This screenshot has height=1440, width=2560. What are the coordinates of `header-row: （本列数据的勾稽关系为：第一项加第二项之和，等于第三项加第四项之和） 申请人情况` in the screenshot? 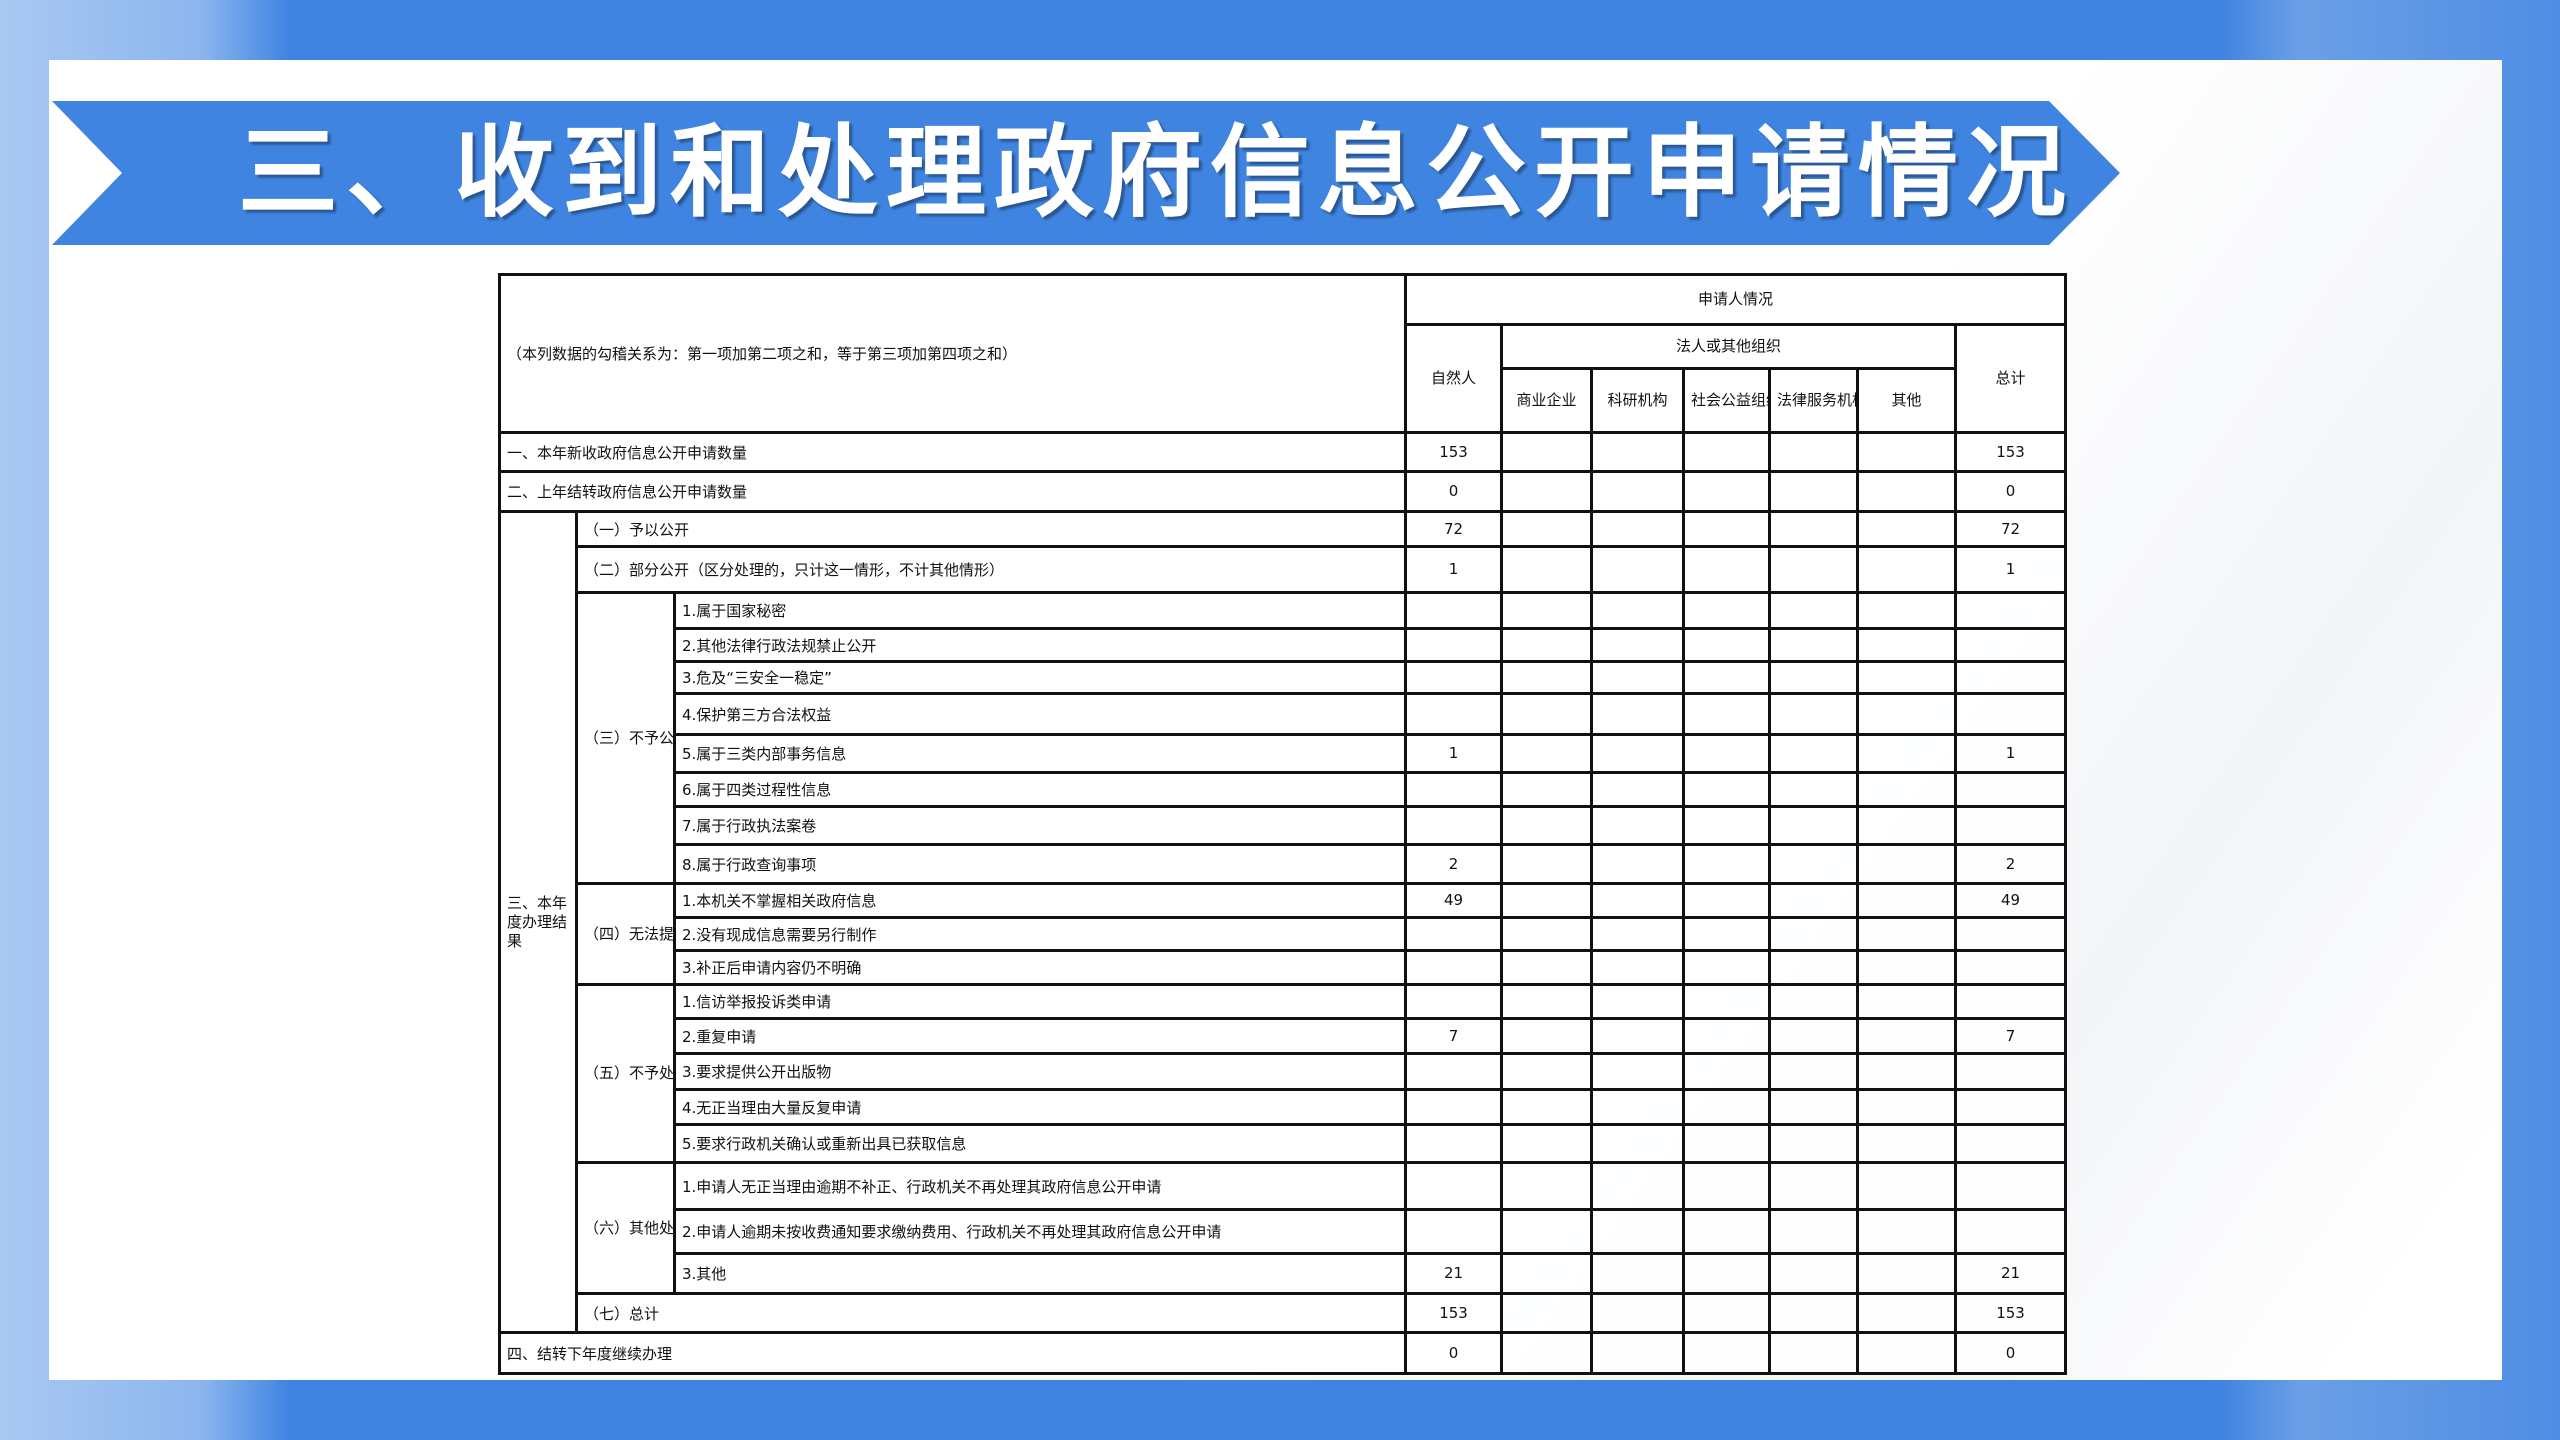 It's located at (1282, 353).